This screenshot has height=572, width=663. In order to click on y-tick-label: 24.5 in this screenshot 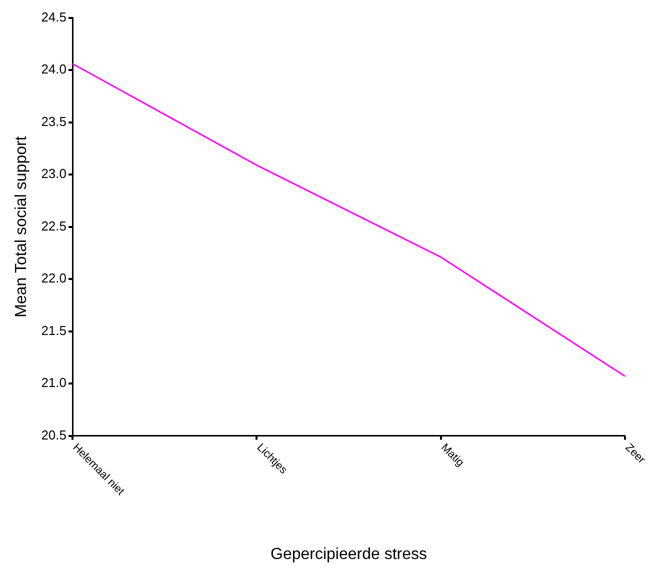, I will do `click(53, 16)`.